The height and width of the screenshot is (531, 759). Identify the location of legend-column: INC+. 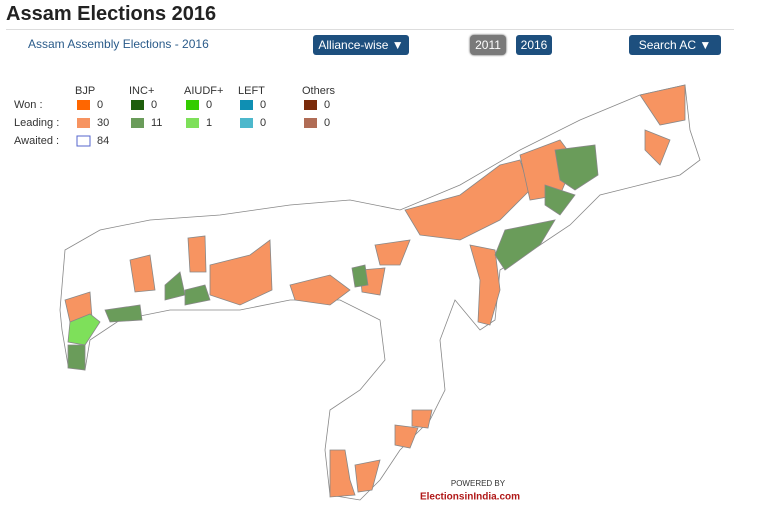
(141, 91).